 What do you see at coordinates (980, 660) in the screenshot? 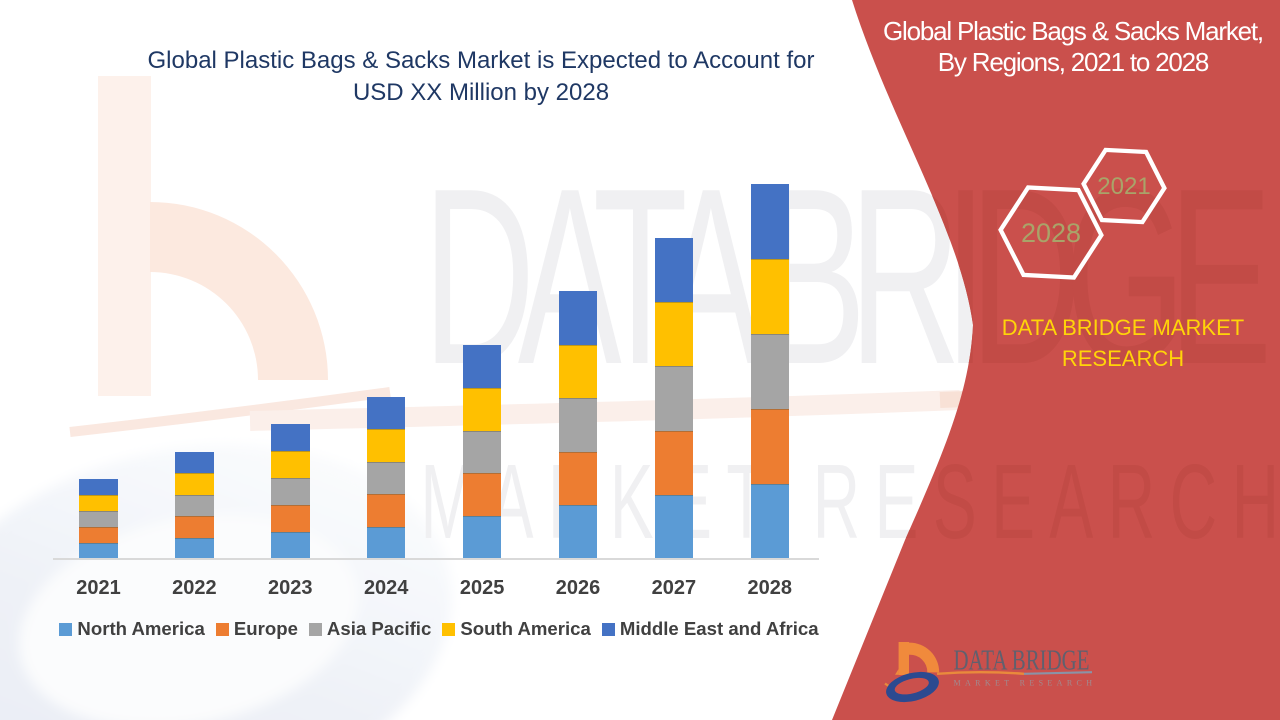
I see `svg-text: DATA` at bounding box center [980, 660].